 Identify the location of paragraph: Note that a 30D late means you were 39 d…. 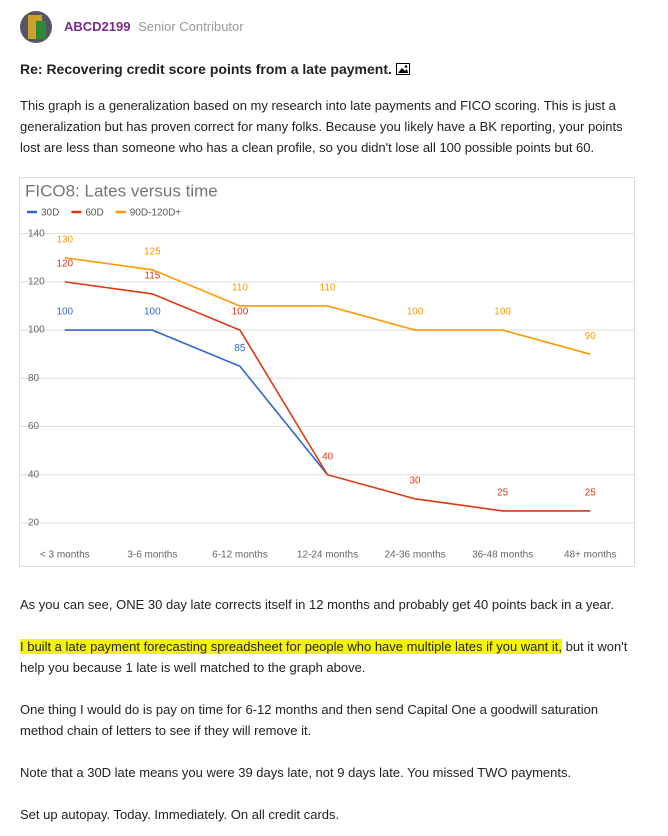
(296, 772).